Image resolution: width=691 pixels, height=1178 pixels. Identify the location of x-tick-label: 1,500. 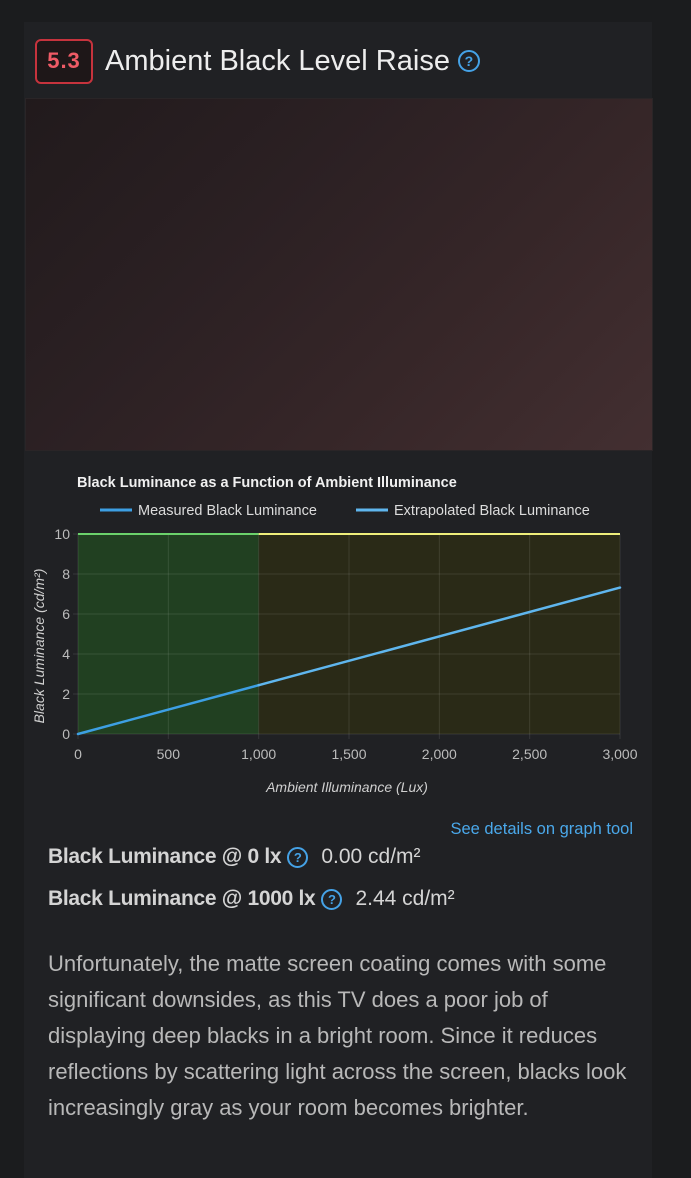
(348, 754).